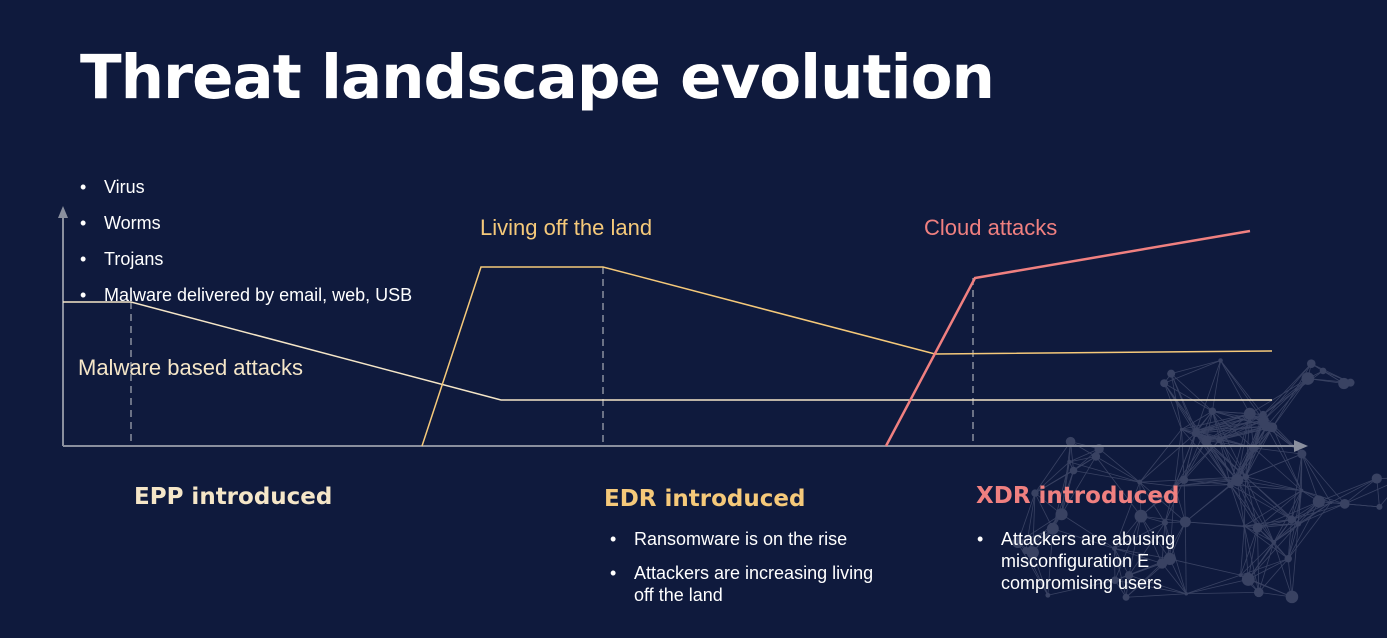 This screenshot has width=1387, height=638. What do you see at coordinates (233, 497) in the screenshot?
I see `epp-introduced-heading: EPP introduced` at bounding box center [233, 497].